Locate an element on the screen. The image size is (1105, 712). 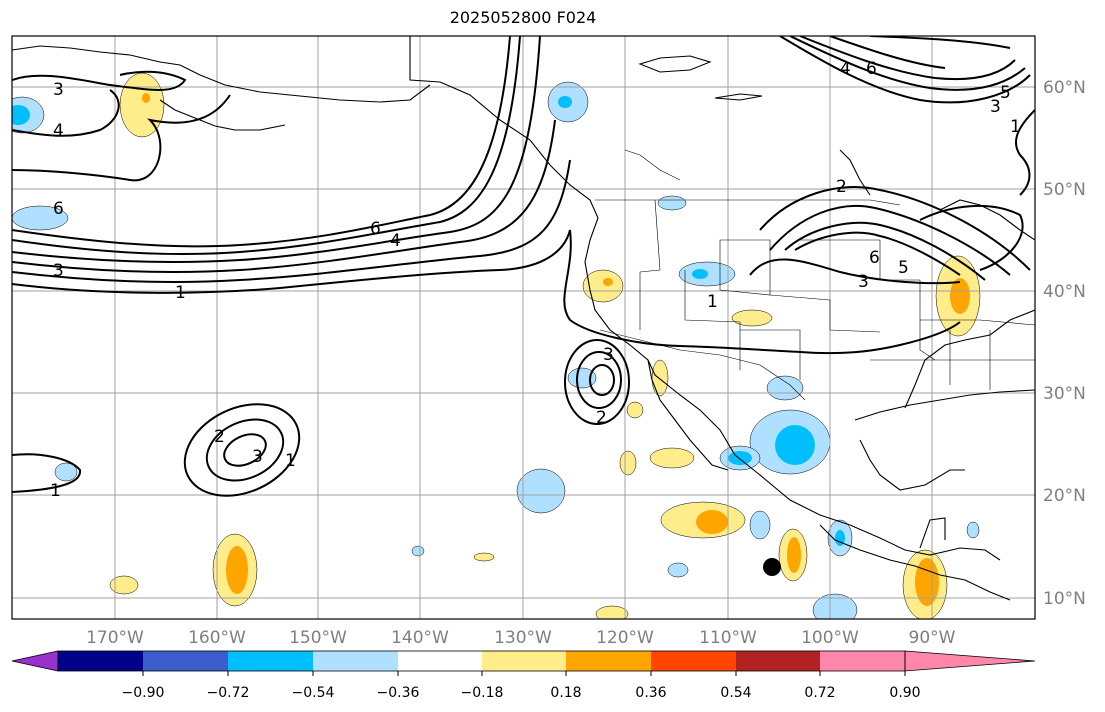
lat-label: 30°N is located at coordinates (1064, 394).